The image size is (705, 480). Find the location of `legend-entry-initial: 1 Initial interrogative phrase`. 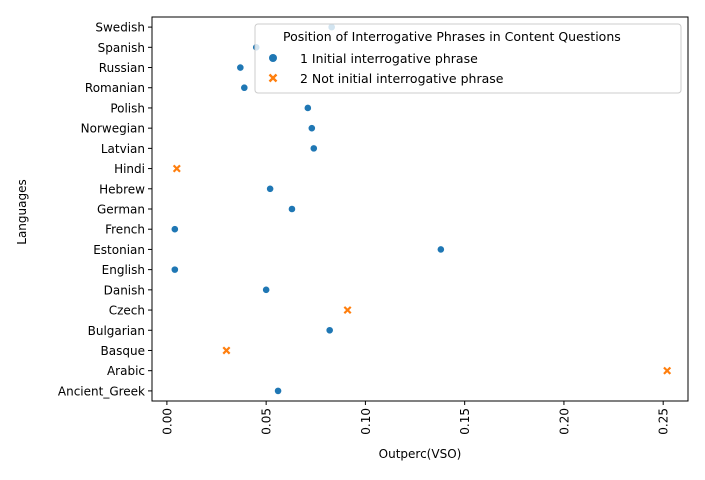

legend-entry-initial: 1 Initial interrogative phrase is located at coordinates (389, 58).